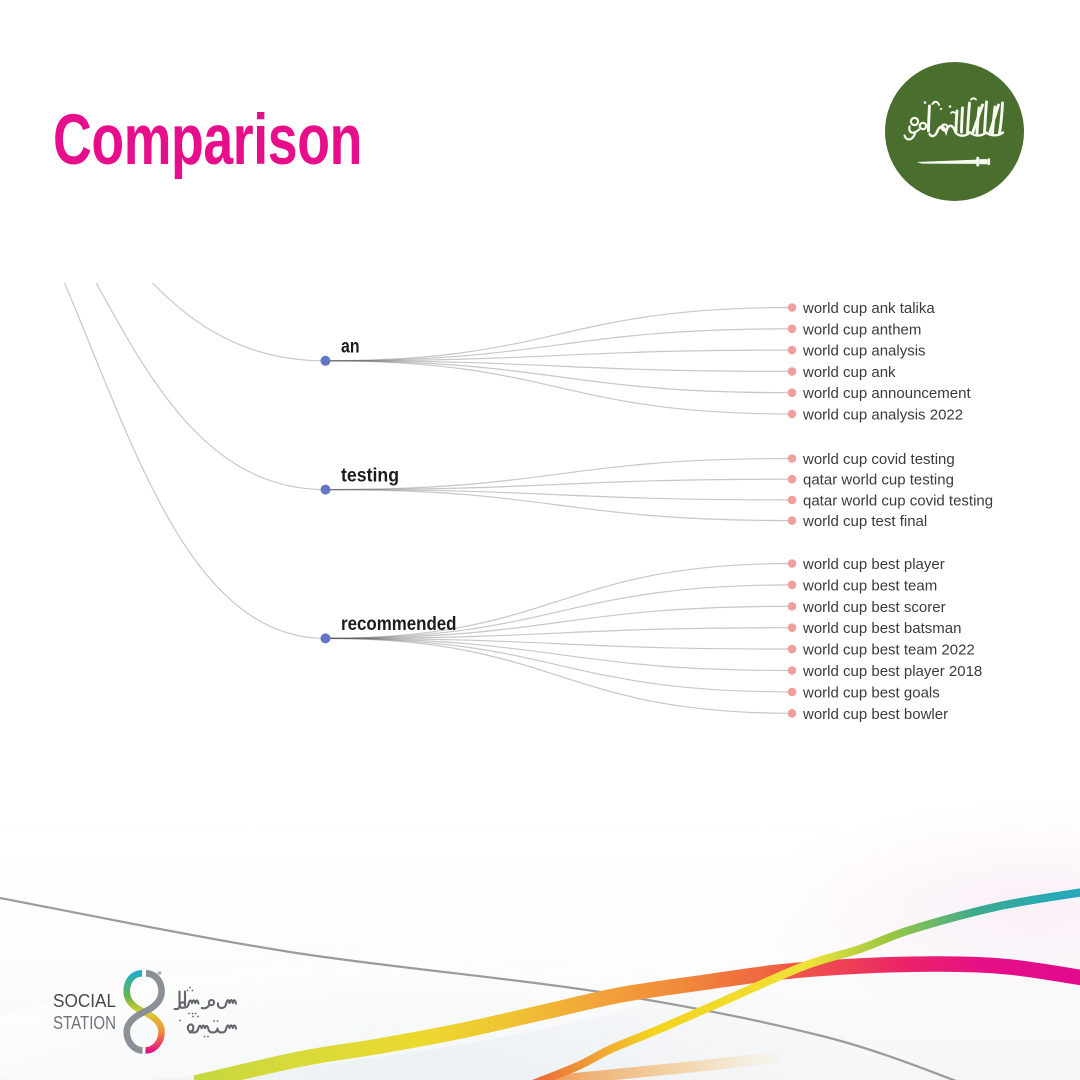 The image size is (1080, 1080). Describe the element at coordinates (864, 521) in the screenshot. I see `svg-text: world cup test final` at that location.